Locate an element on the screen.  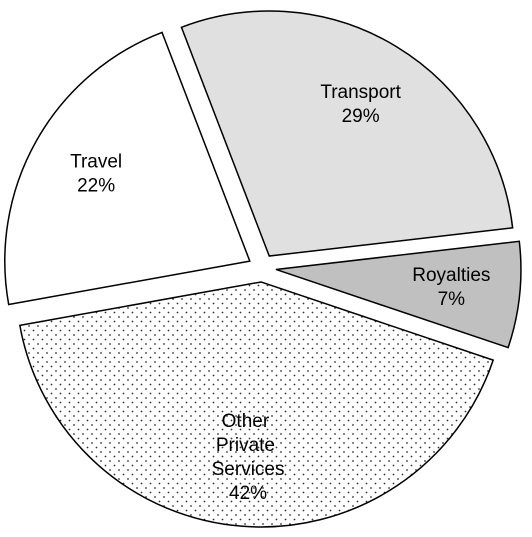
slice-value-label: 7% is located at coordinates (452, 299).